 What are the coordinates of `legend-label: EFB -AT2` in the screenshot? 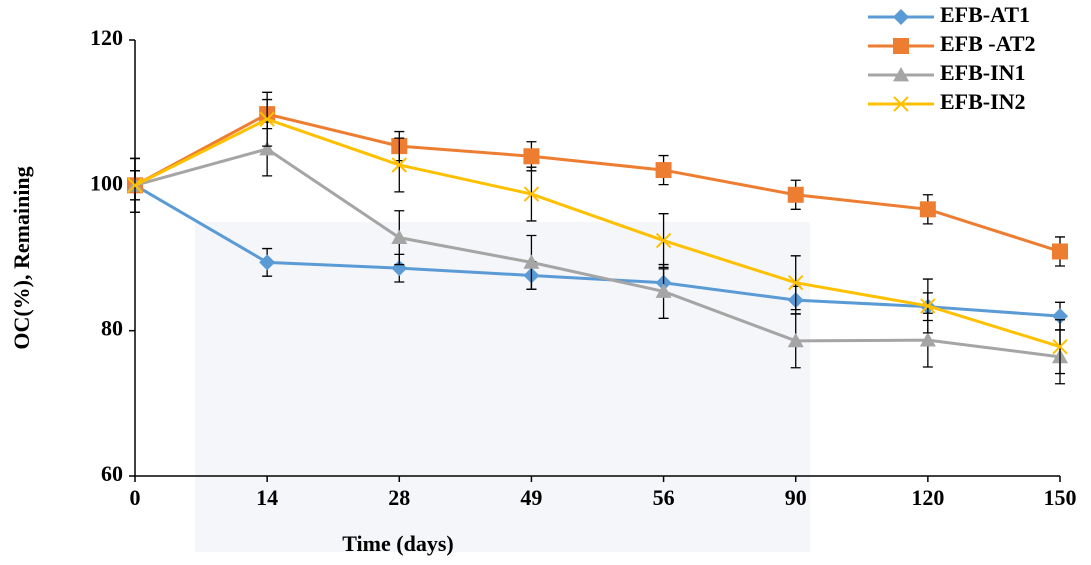 It's located at (988, 43).